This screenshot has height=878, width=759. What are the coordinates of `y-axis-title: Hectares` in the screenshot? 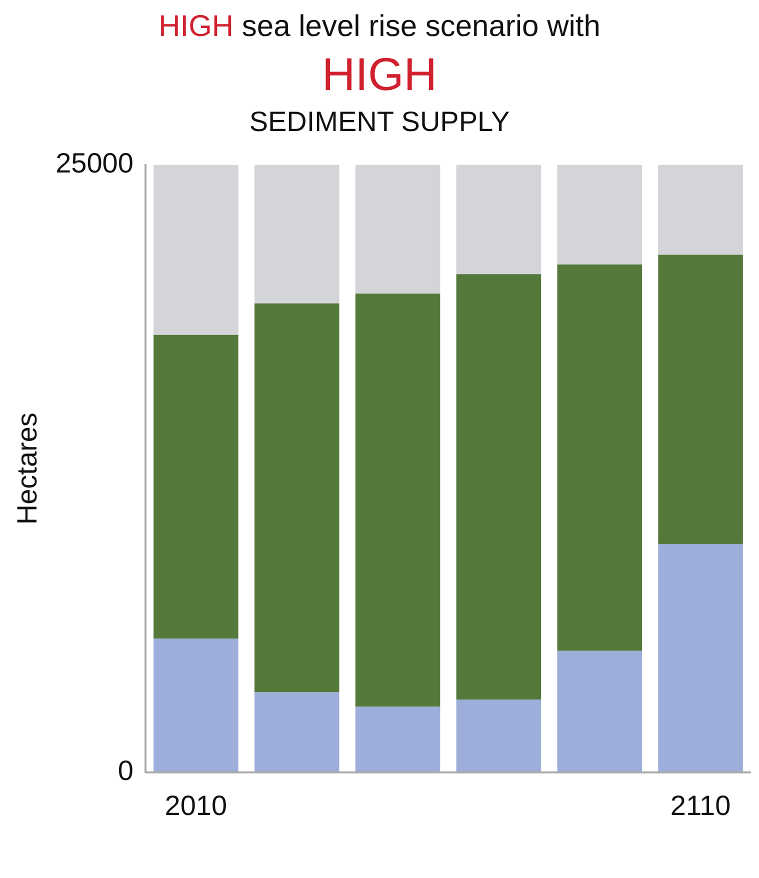 It's located at (27, 468).